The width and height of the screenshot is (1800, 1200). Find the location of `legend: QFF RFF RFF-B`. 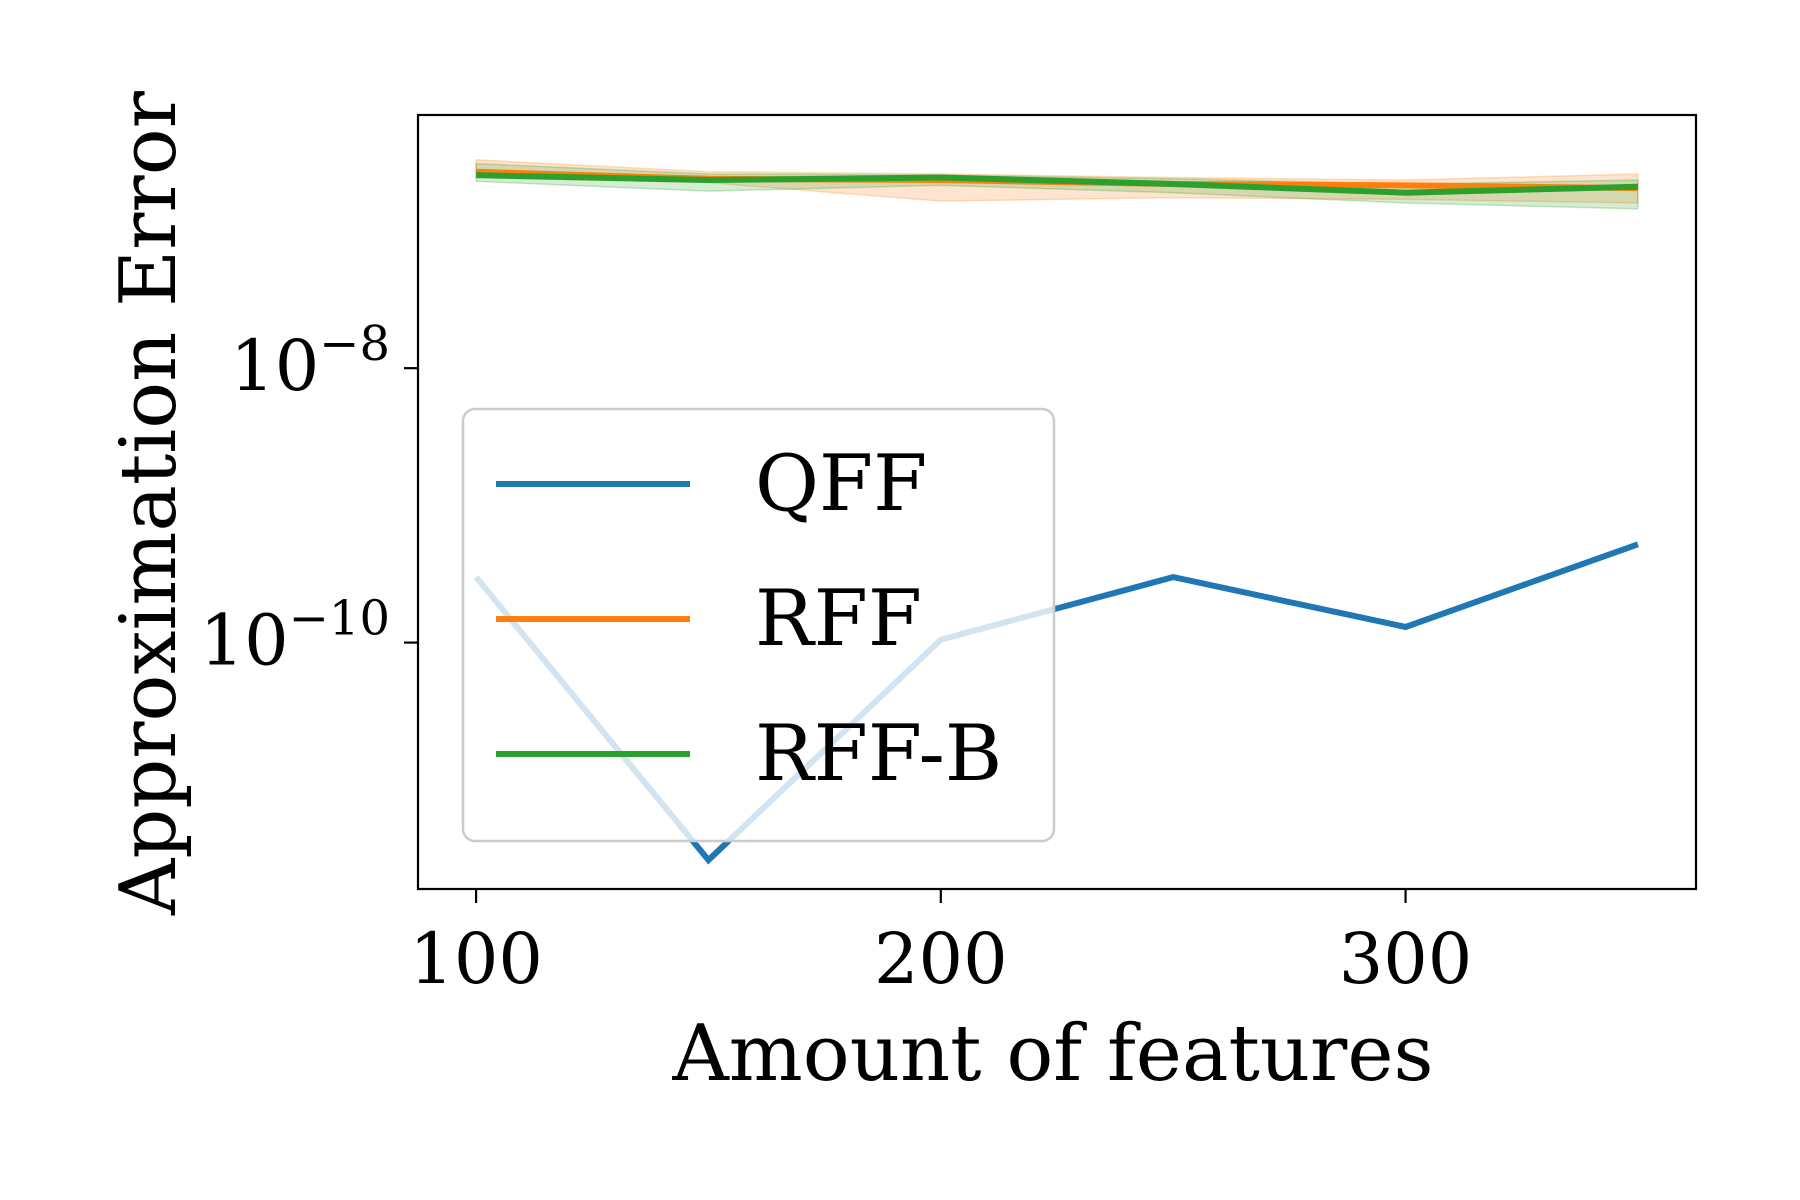

legend: QFF RFF RFF-B is located at coordinates (758, 625).